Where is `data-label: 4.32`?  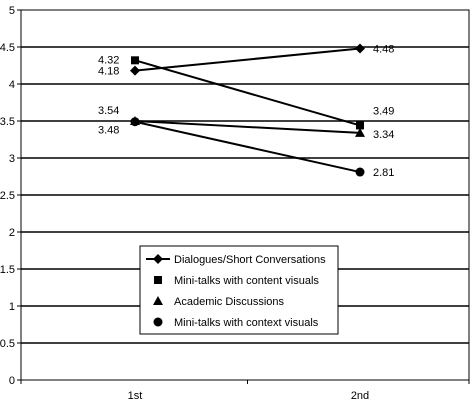 data-label: 4.32 is located at coordinates (108, 60).